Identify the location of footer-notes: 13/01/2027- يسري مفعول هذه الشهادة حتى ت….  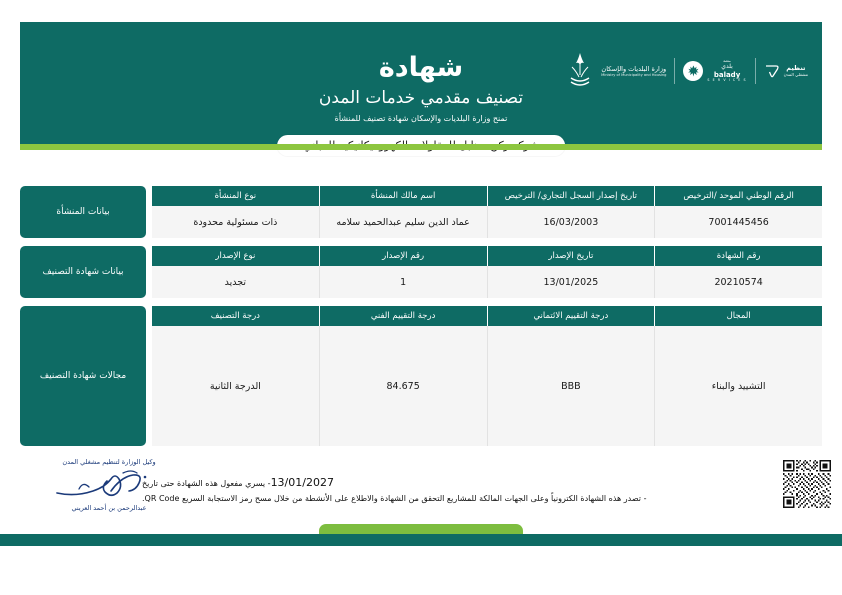
(402, 489).